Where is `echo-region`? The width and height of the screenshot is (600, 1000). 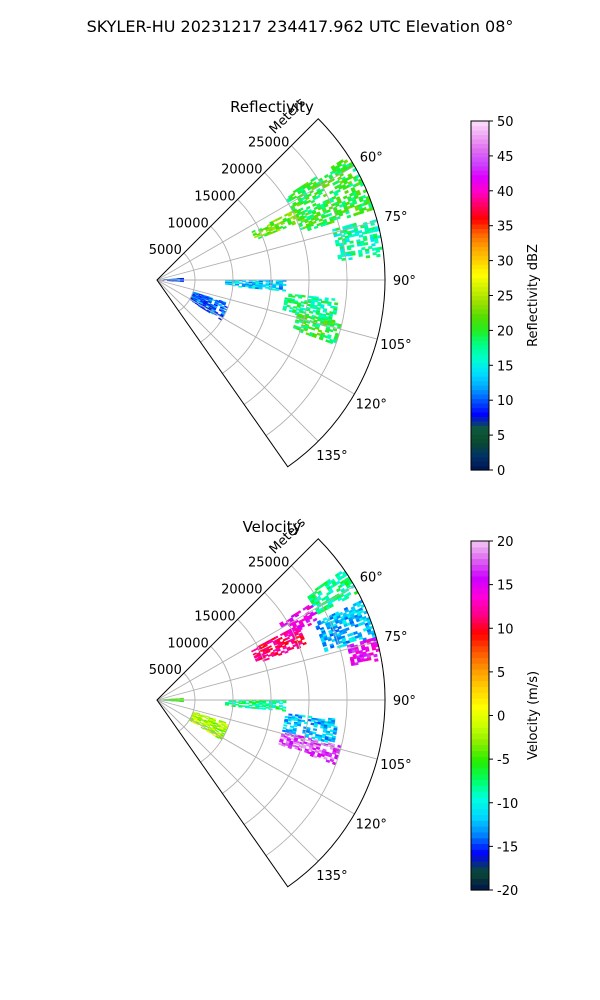
echo-region is located at coordinates (209, 726).